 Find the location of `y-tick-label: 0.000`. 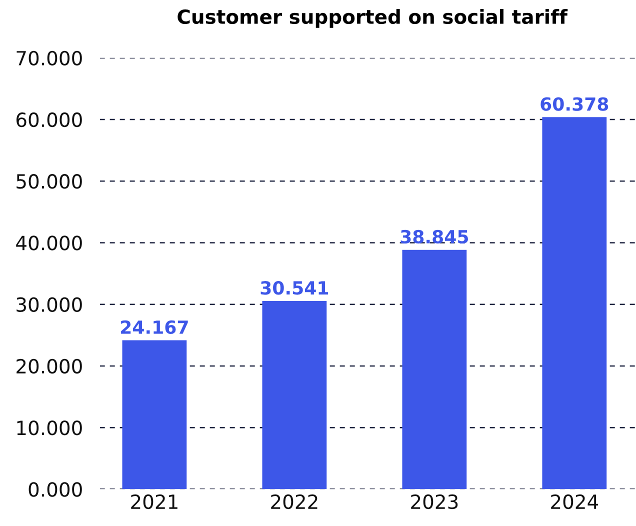

y-tick-label: 0.000 is located at coordinates (55, 489).